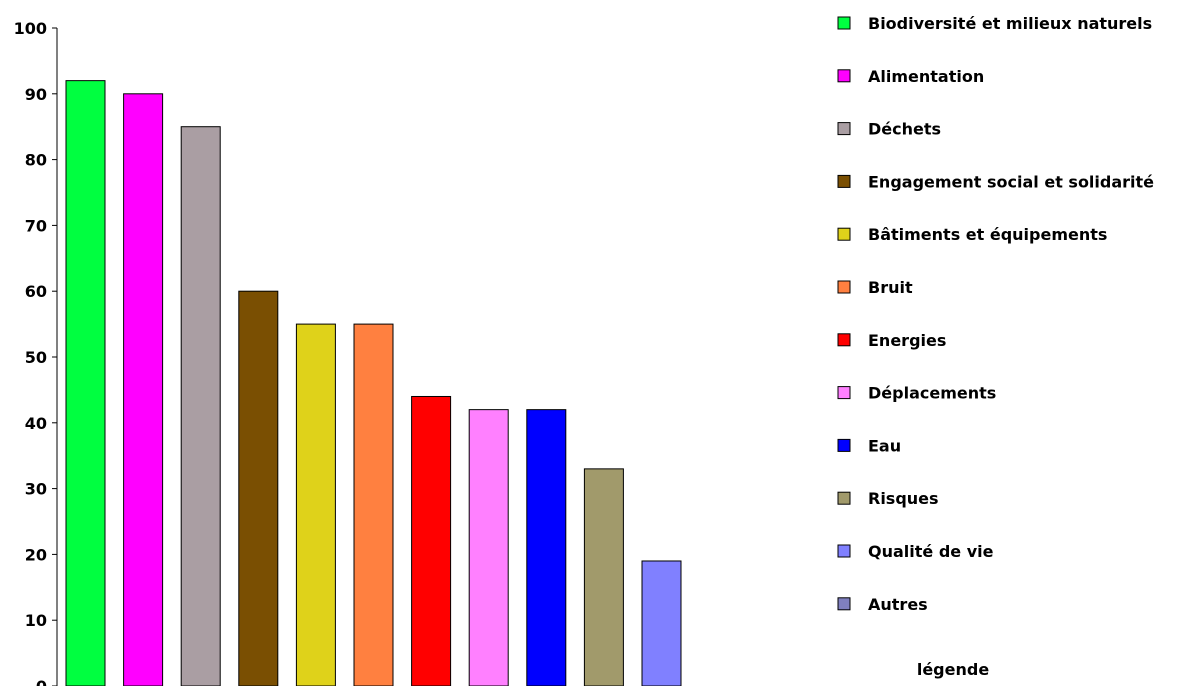 The width and height of the screenshot is (1190, 686). What do you see at coordinates (36, 620) in the screenshot?
I see `y-tick-label: 10` at bounding box center [36, 620].